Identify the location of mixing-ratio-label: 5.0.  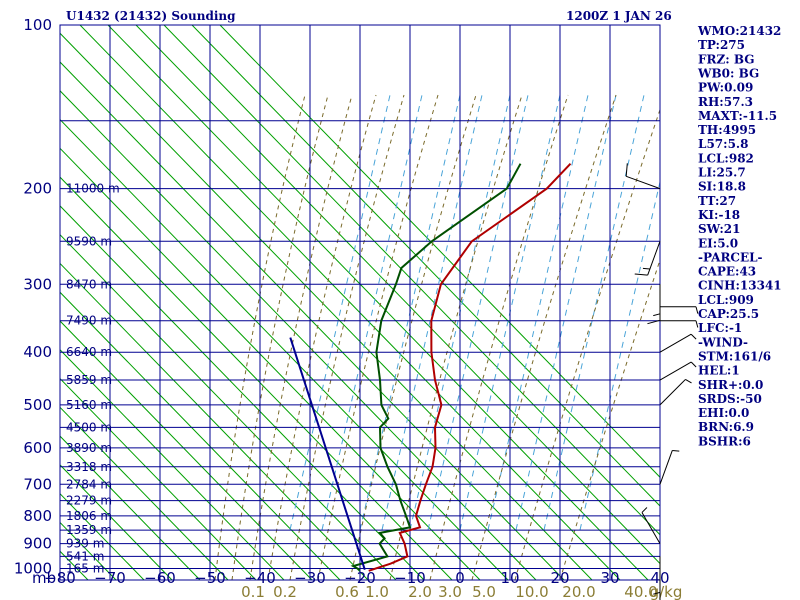
(484, 591).